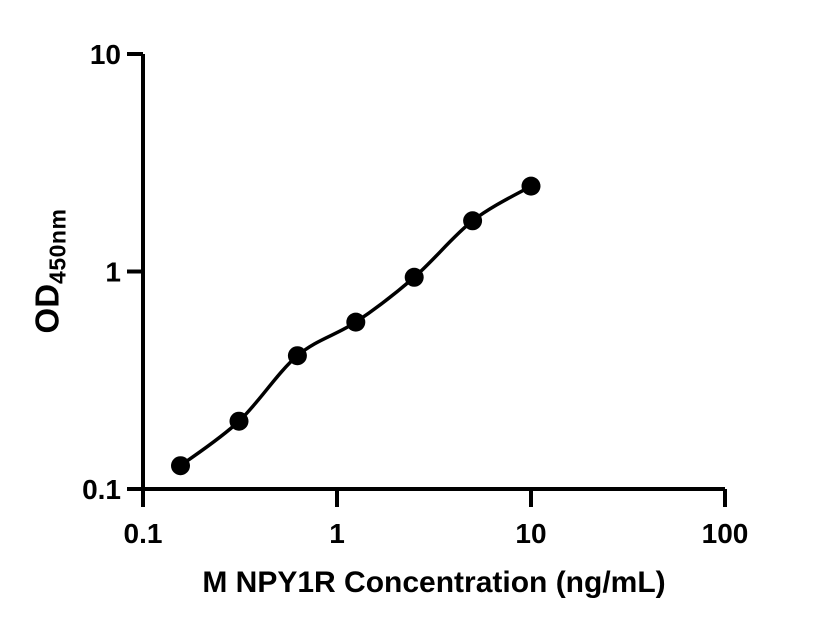  Describe the element at coordinates (143, 533) in the screenshot. I see `x-tick-label: 0.1` at that location.